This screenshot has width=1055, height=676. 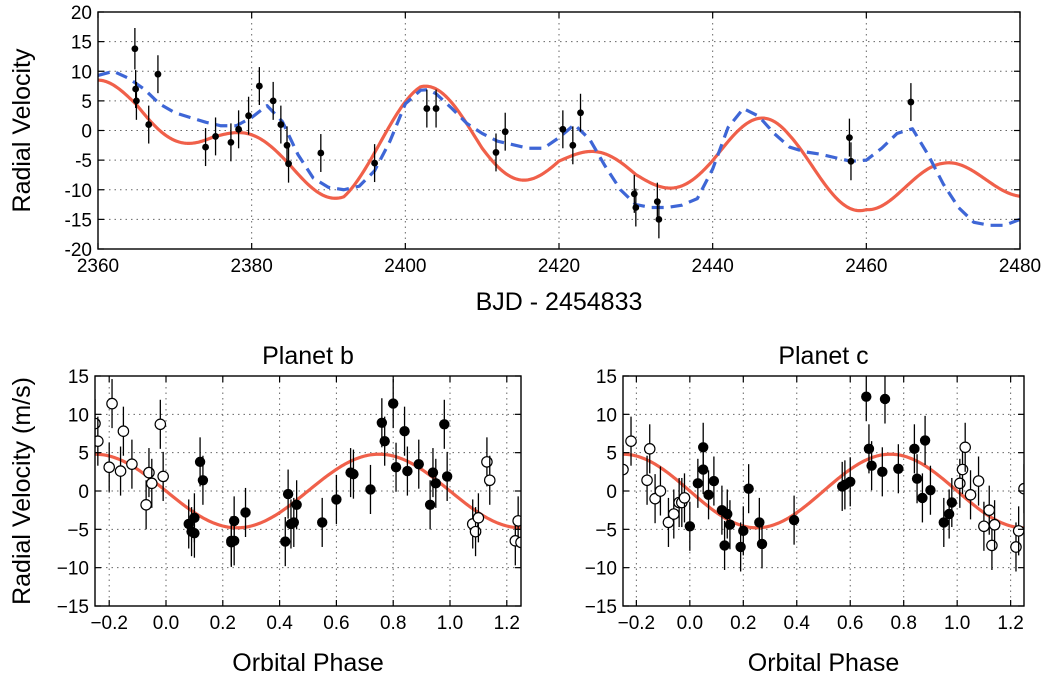 I want to click on plot-area, so click(x=308, y=473).